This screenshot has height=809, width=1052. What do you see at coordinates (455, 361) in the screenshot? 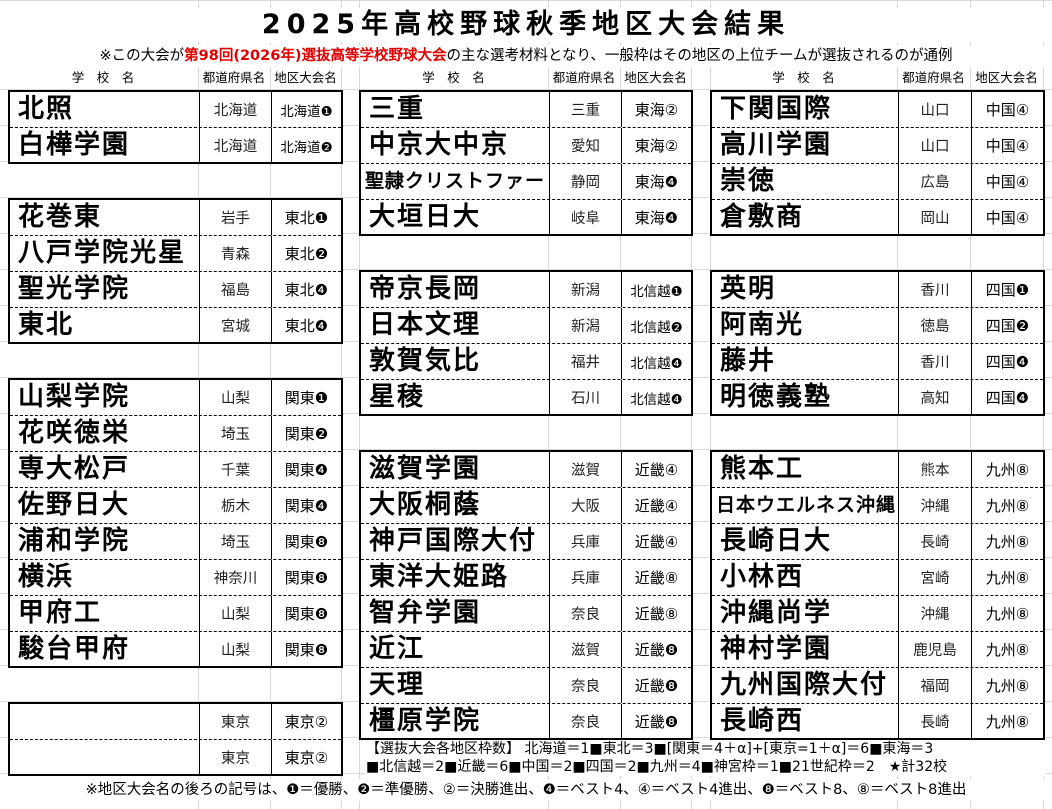
I see `school-name: 敦賀気比` at bounding box center [455, 361].